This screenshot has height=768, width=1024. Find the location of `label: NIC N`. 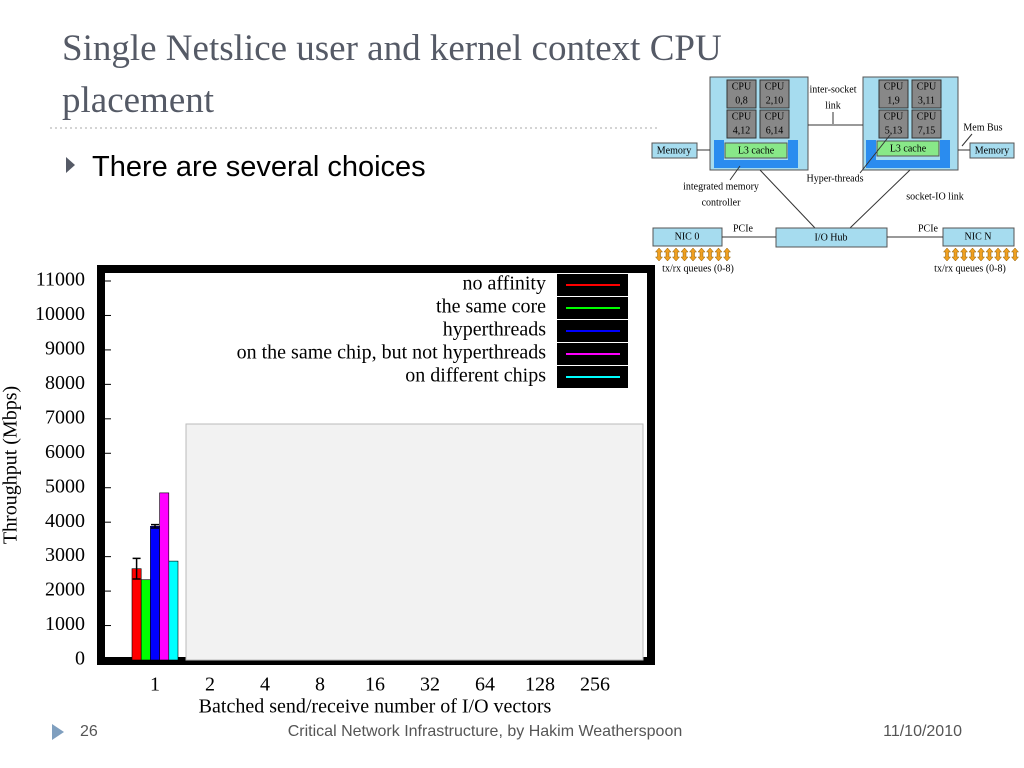

label: NIC N is located at coordinates (978, 236).